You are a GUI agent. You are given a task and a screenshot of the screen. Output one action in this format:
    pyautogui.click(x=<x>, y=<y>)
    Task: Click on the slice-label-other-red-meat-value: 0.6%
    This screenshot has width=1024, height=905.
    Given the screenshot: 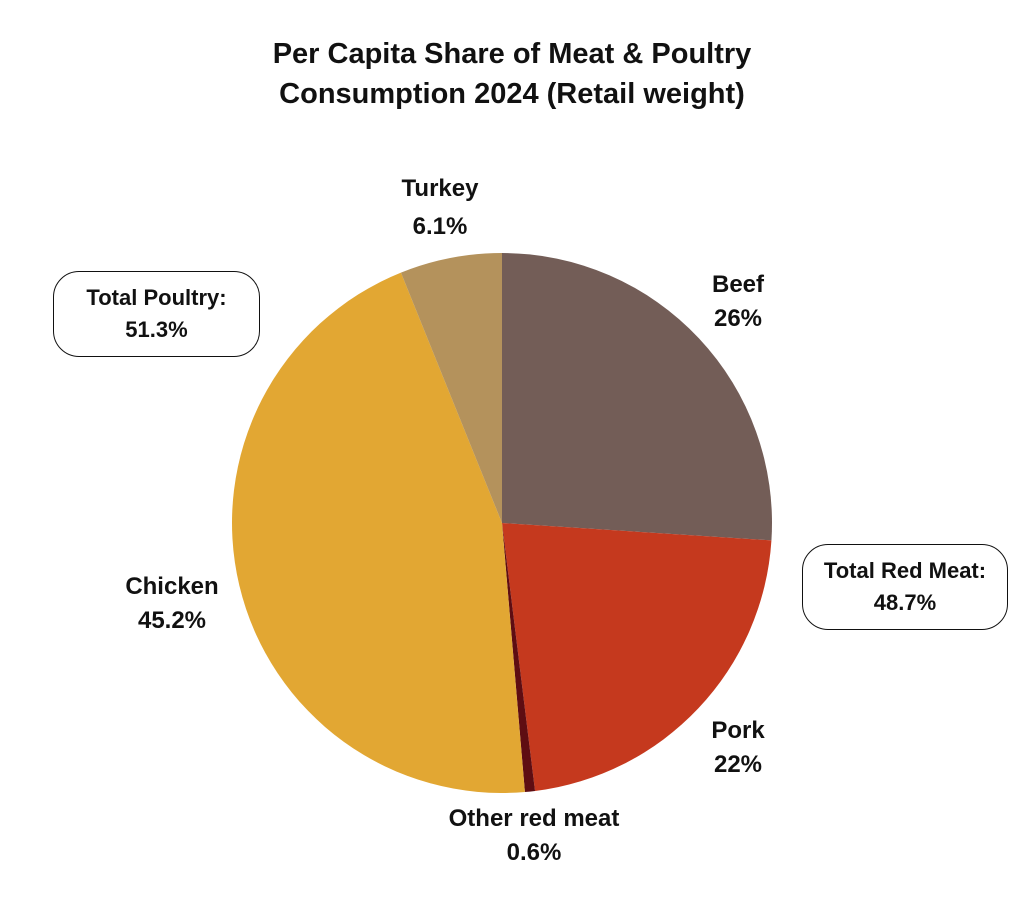 What is the action you would take?
    pyautogui.click(x=534, y=852)
    